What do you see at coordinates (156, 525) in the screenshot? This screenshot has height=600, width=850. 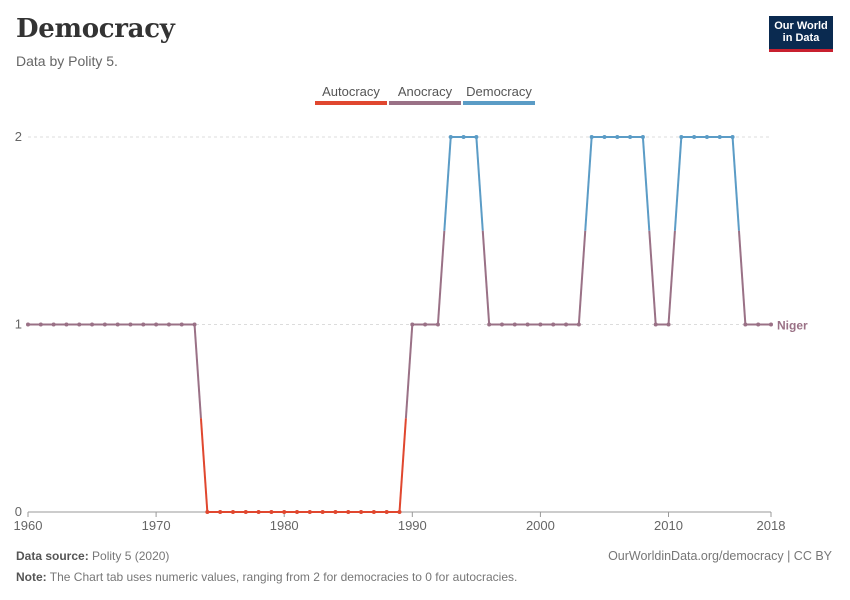 I see `x-tick-label-1970: 1970` at bounding box center [156, 525].